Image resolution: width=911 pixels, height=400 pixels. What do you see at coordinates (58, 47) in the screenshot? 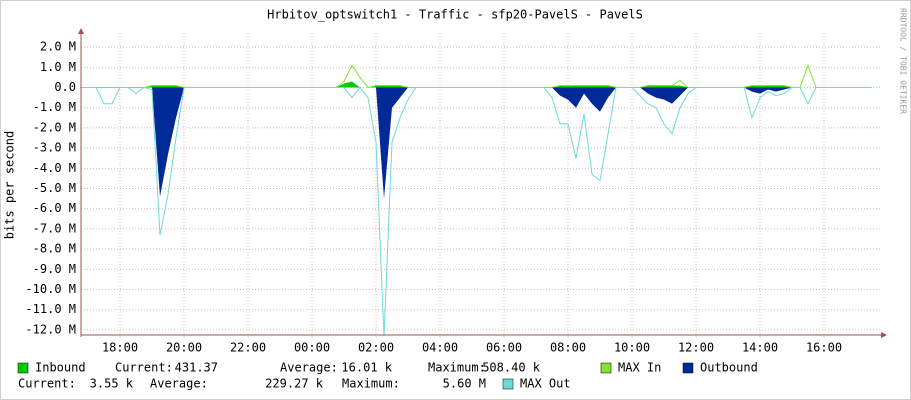
I see `y-tick-label: 2.0 M` at bounding box center [58, 47].